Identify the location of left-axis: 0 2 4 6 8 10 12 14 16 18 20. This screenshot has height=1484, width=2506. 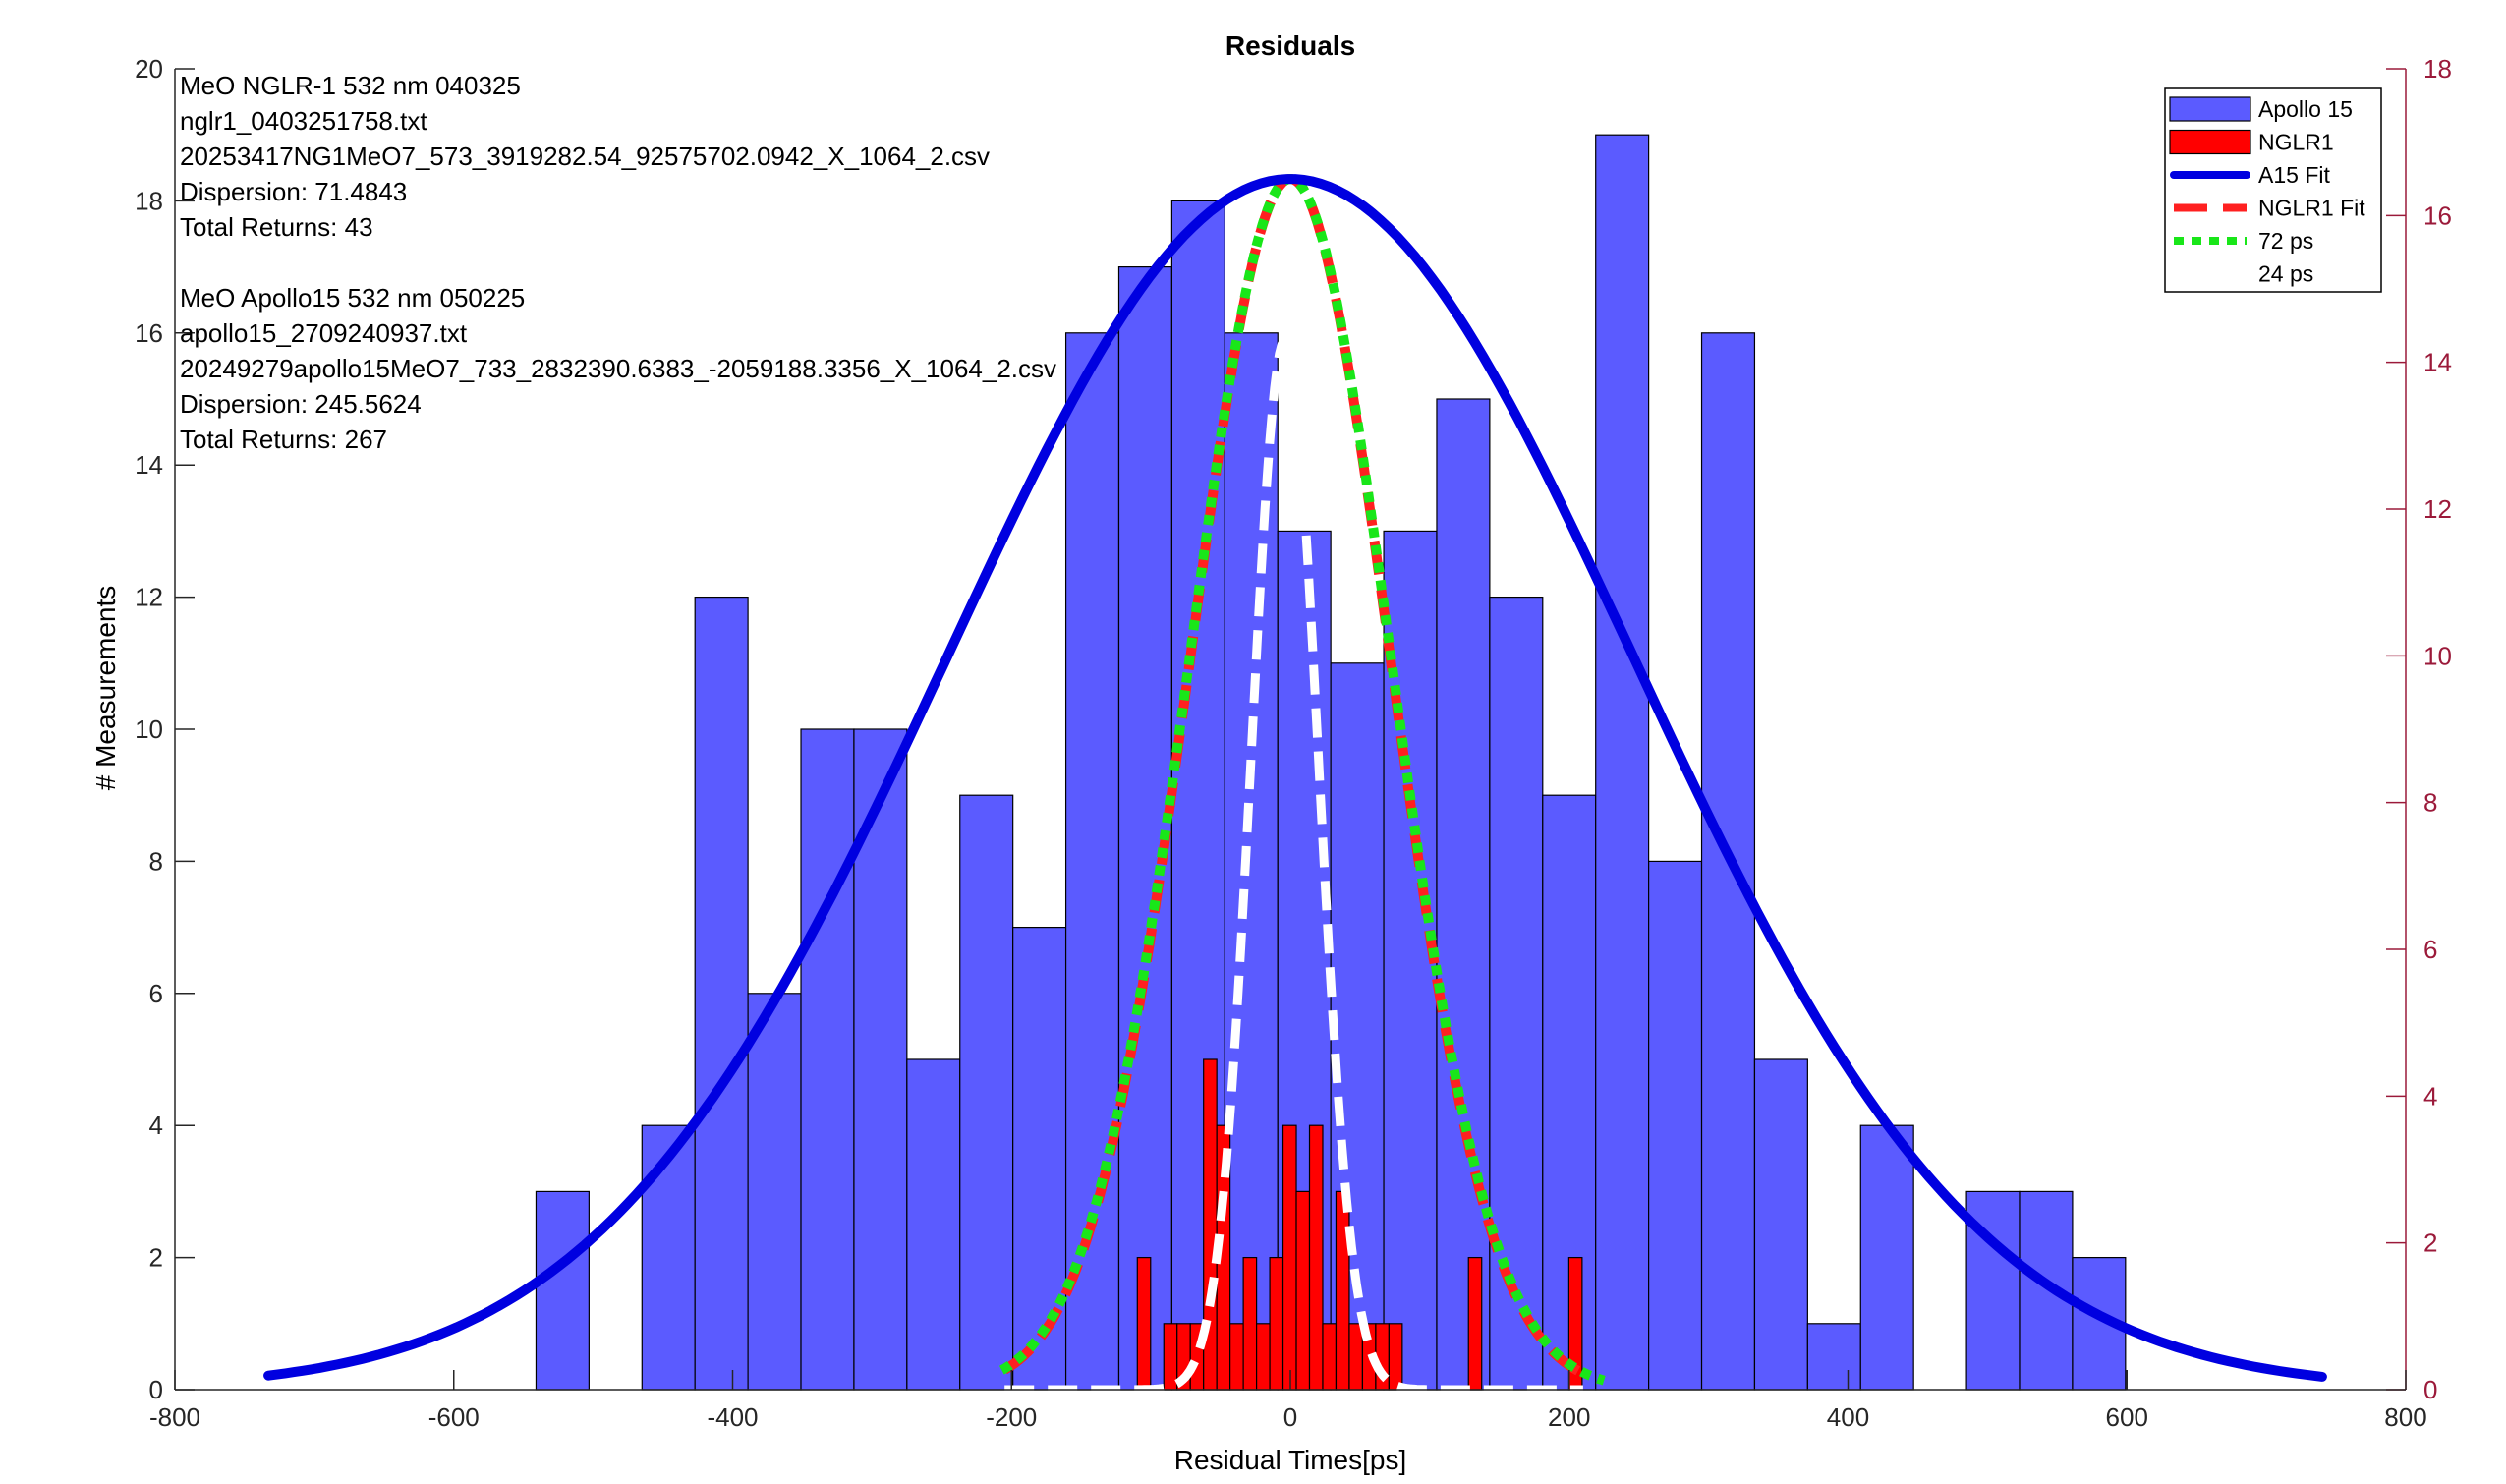
(165, 729).